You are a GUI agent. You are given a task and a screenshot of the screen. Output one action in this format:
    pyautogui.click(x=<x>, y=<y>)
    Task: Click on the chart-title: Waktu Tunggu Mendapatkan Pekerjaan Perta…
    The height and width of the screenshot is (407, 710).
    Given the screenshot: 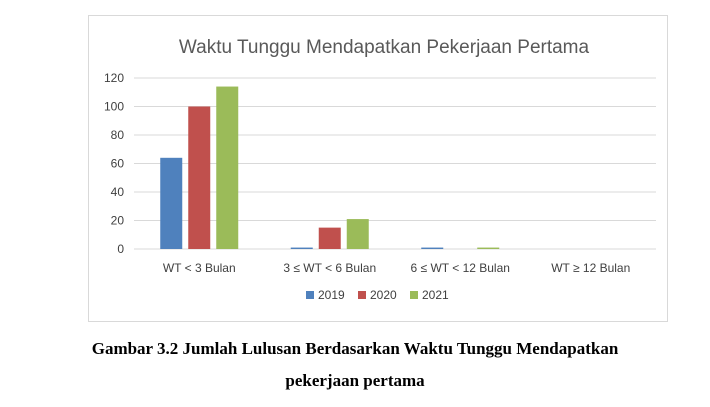 What is the action you would take?
    pyautogui.click(x=384, y=47)
    